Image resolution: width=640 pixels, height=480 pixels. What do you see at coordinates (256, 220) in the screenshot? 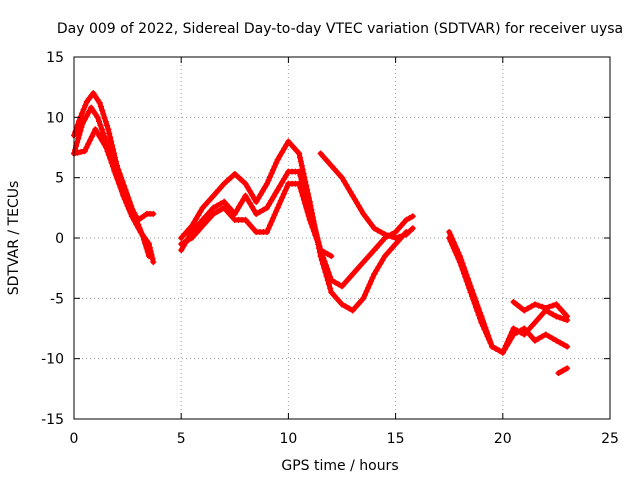
I see `series-arc-2c` at bounding box center [256, 220].